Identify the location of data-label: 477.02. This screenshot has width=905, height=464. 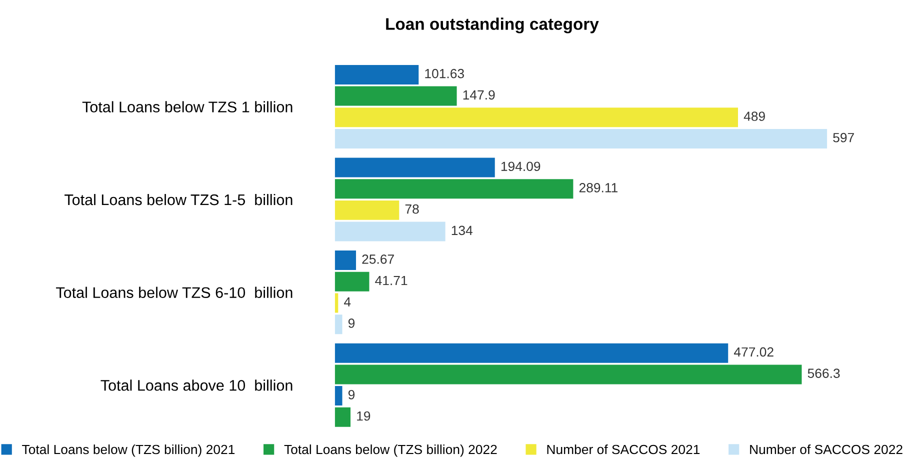
(754, 352).